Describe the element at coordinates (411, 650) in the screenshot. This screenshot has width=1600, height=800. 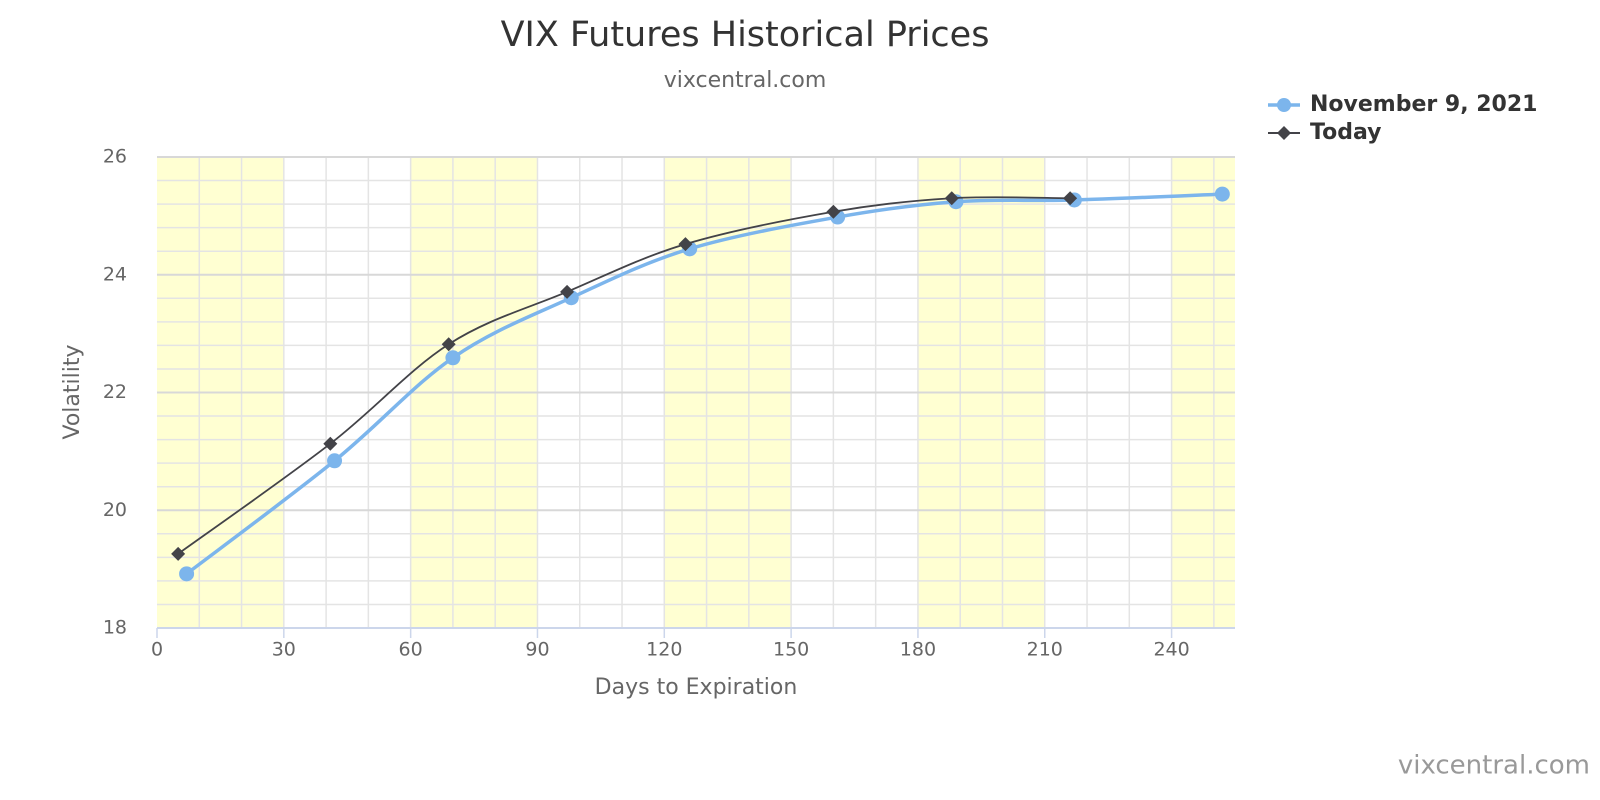
I see `x-tick-label: 60` at that location.